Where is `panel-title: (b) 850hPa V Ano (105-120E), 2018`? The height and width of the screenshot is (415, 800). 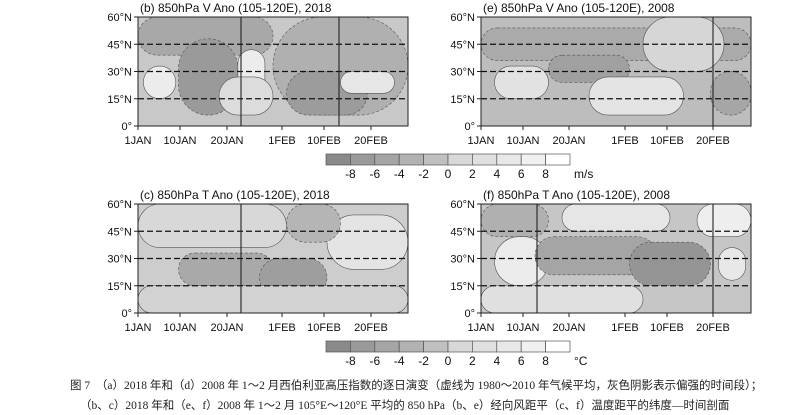
panel-title: (b) 850hPa V Ano (105-120E), 2018 is located at coordinates (236, 8).